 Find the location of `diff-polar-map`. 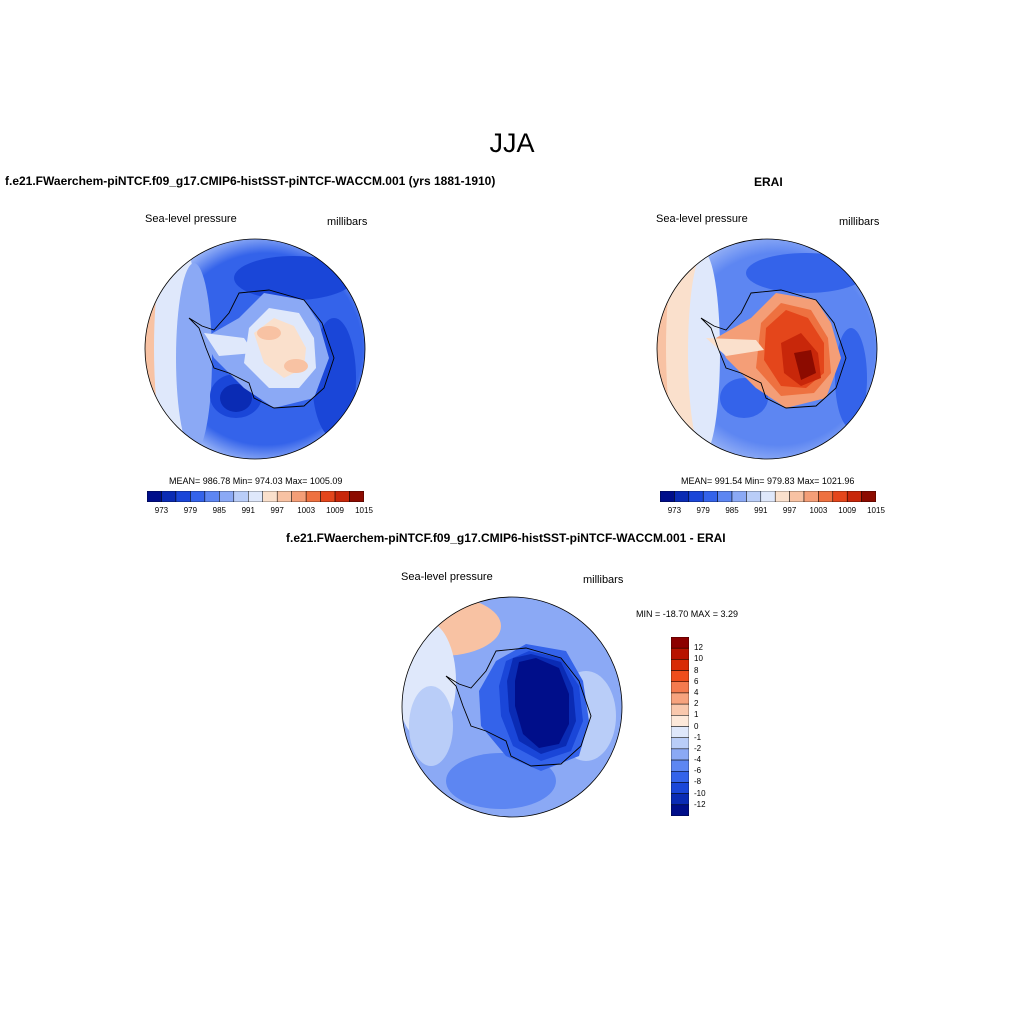

diff-polar-map is located at coordinates (512, 707).